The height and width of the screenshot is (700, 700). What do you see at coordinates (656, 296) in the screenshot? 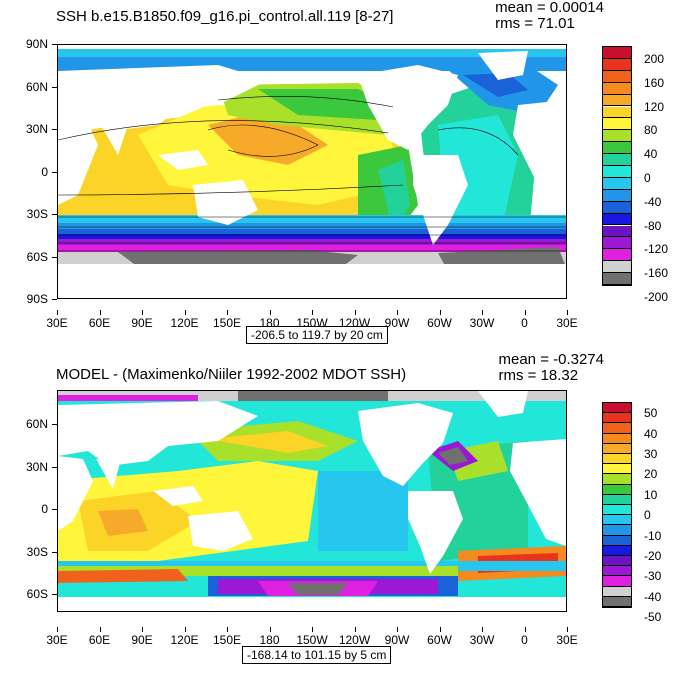
I see `colorbar-label: -200` at bounding box center [656, 296].